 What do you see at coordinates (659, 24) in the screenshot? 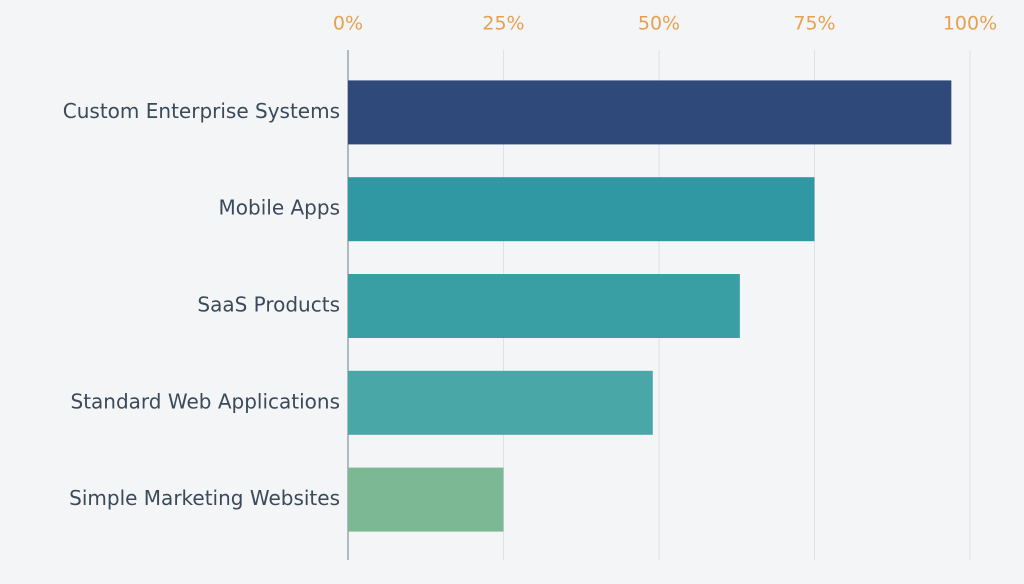
I see `x-tick-label: 50%` at bounding box center [659, 24].